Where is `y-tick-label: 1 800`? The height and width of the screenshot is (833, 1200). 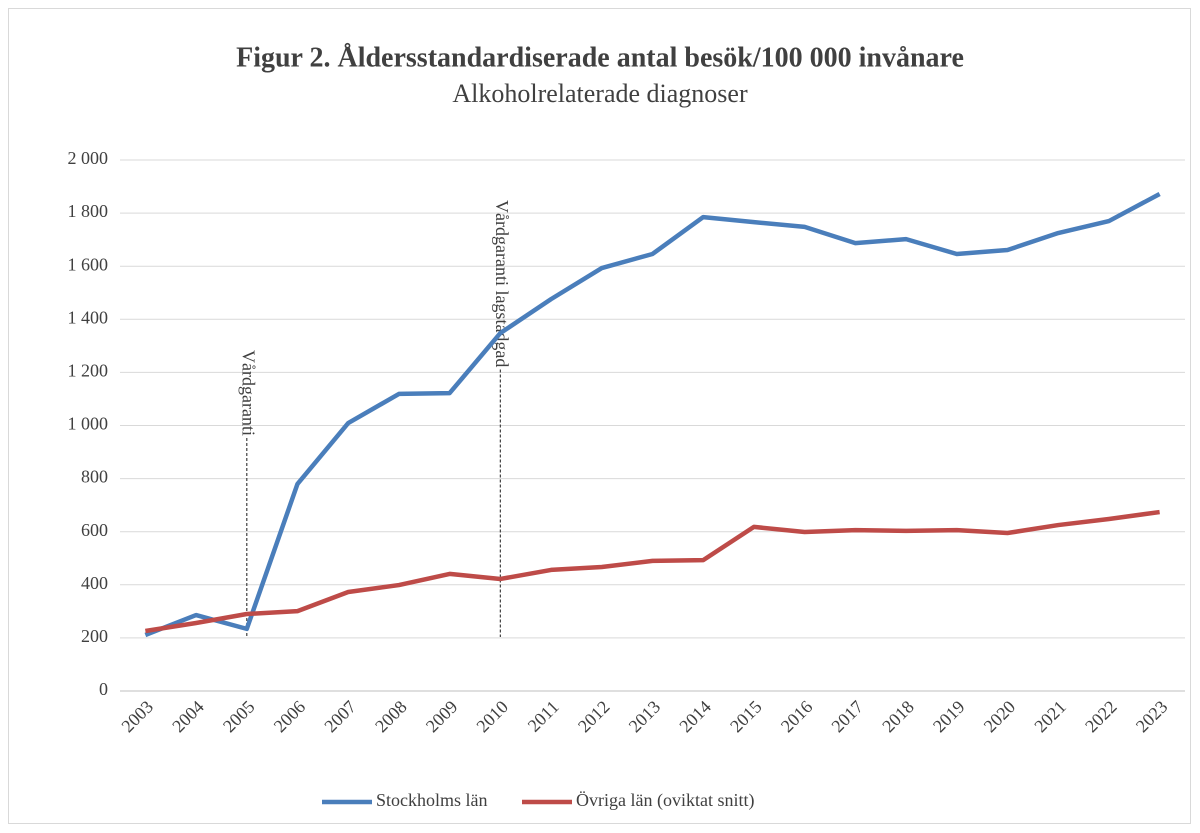 y-tick-label: 1 800 is located at coordinates (88, 211).